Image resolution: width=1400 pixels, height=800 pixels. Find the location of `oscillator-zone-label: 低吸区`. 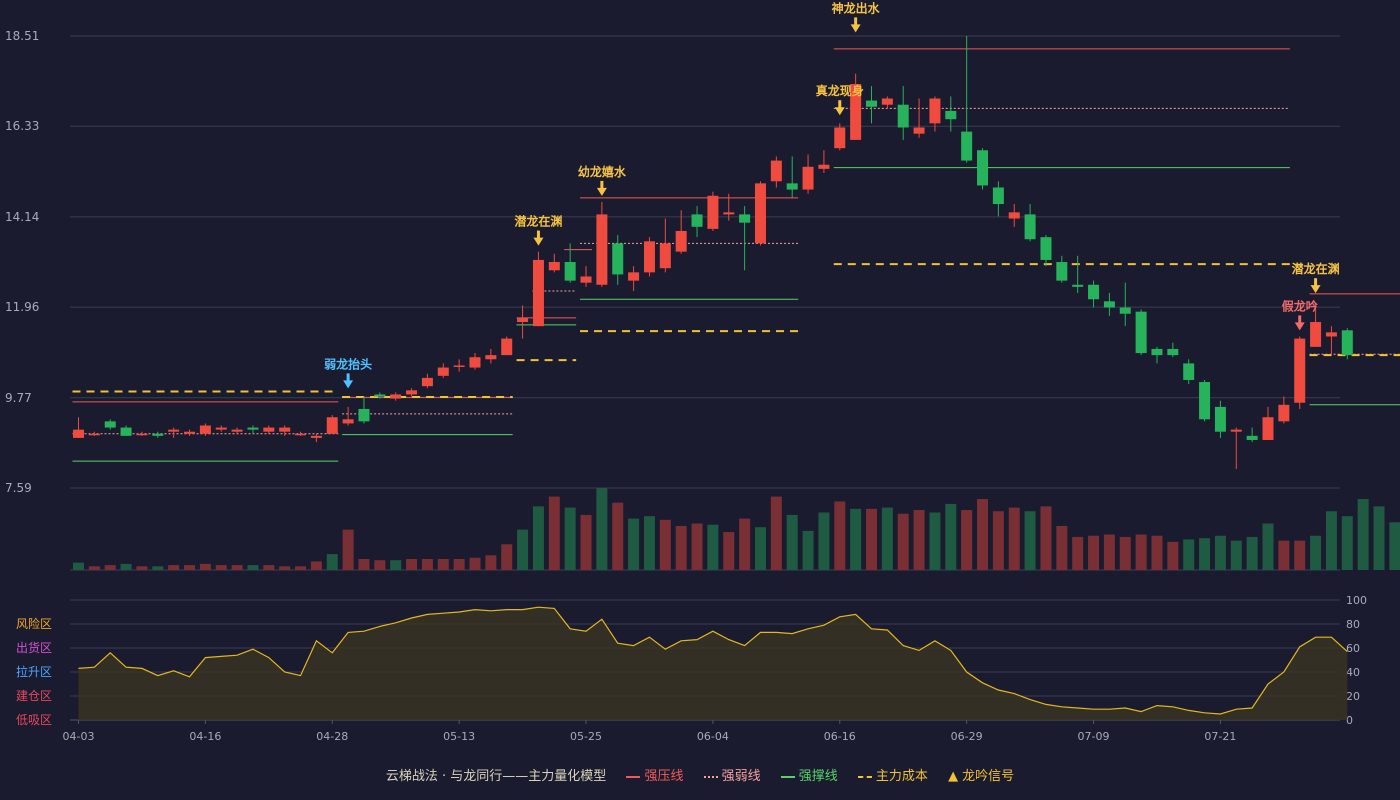

oscillator-zone-label: 低吸区 is located at coordinates (34, 720).